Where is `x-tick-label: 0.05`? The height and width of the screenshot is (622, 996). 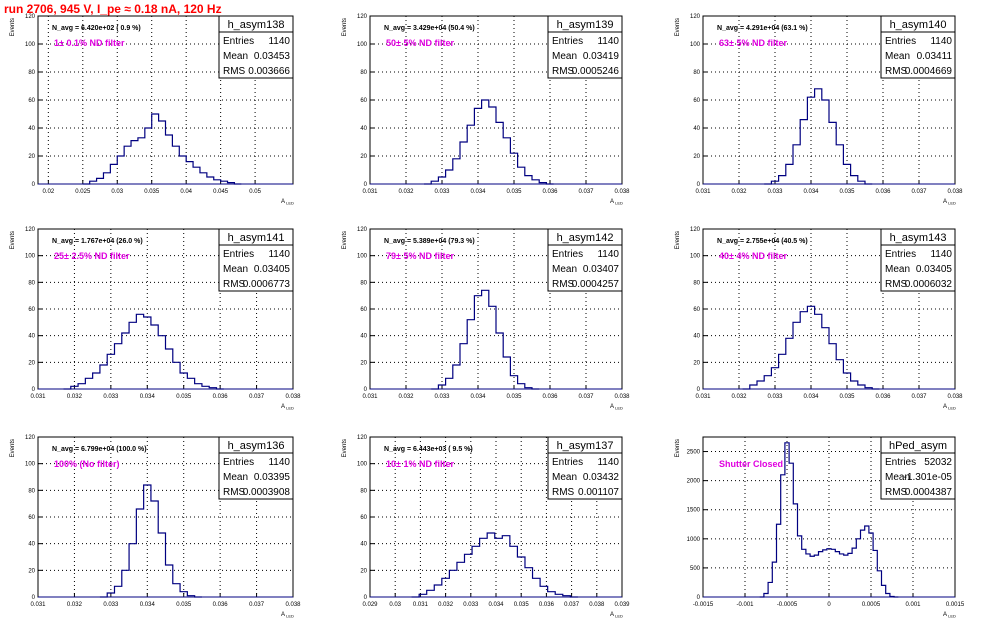
x-tick-label: 0.05 is located at coordinates (255, 192).